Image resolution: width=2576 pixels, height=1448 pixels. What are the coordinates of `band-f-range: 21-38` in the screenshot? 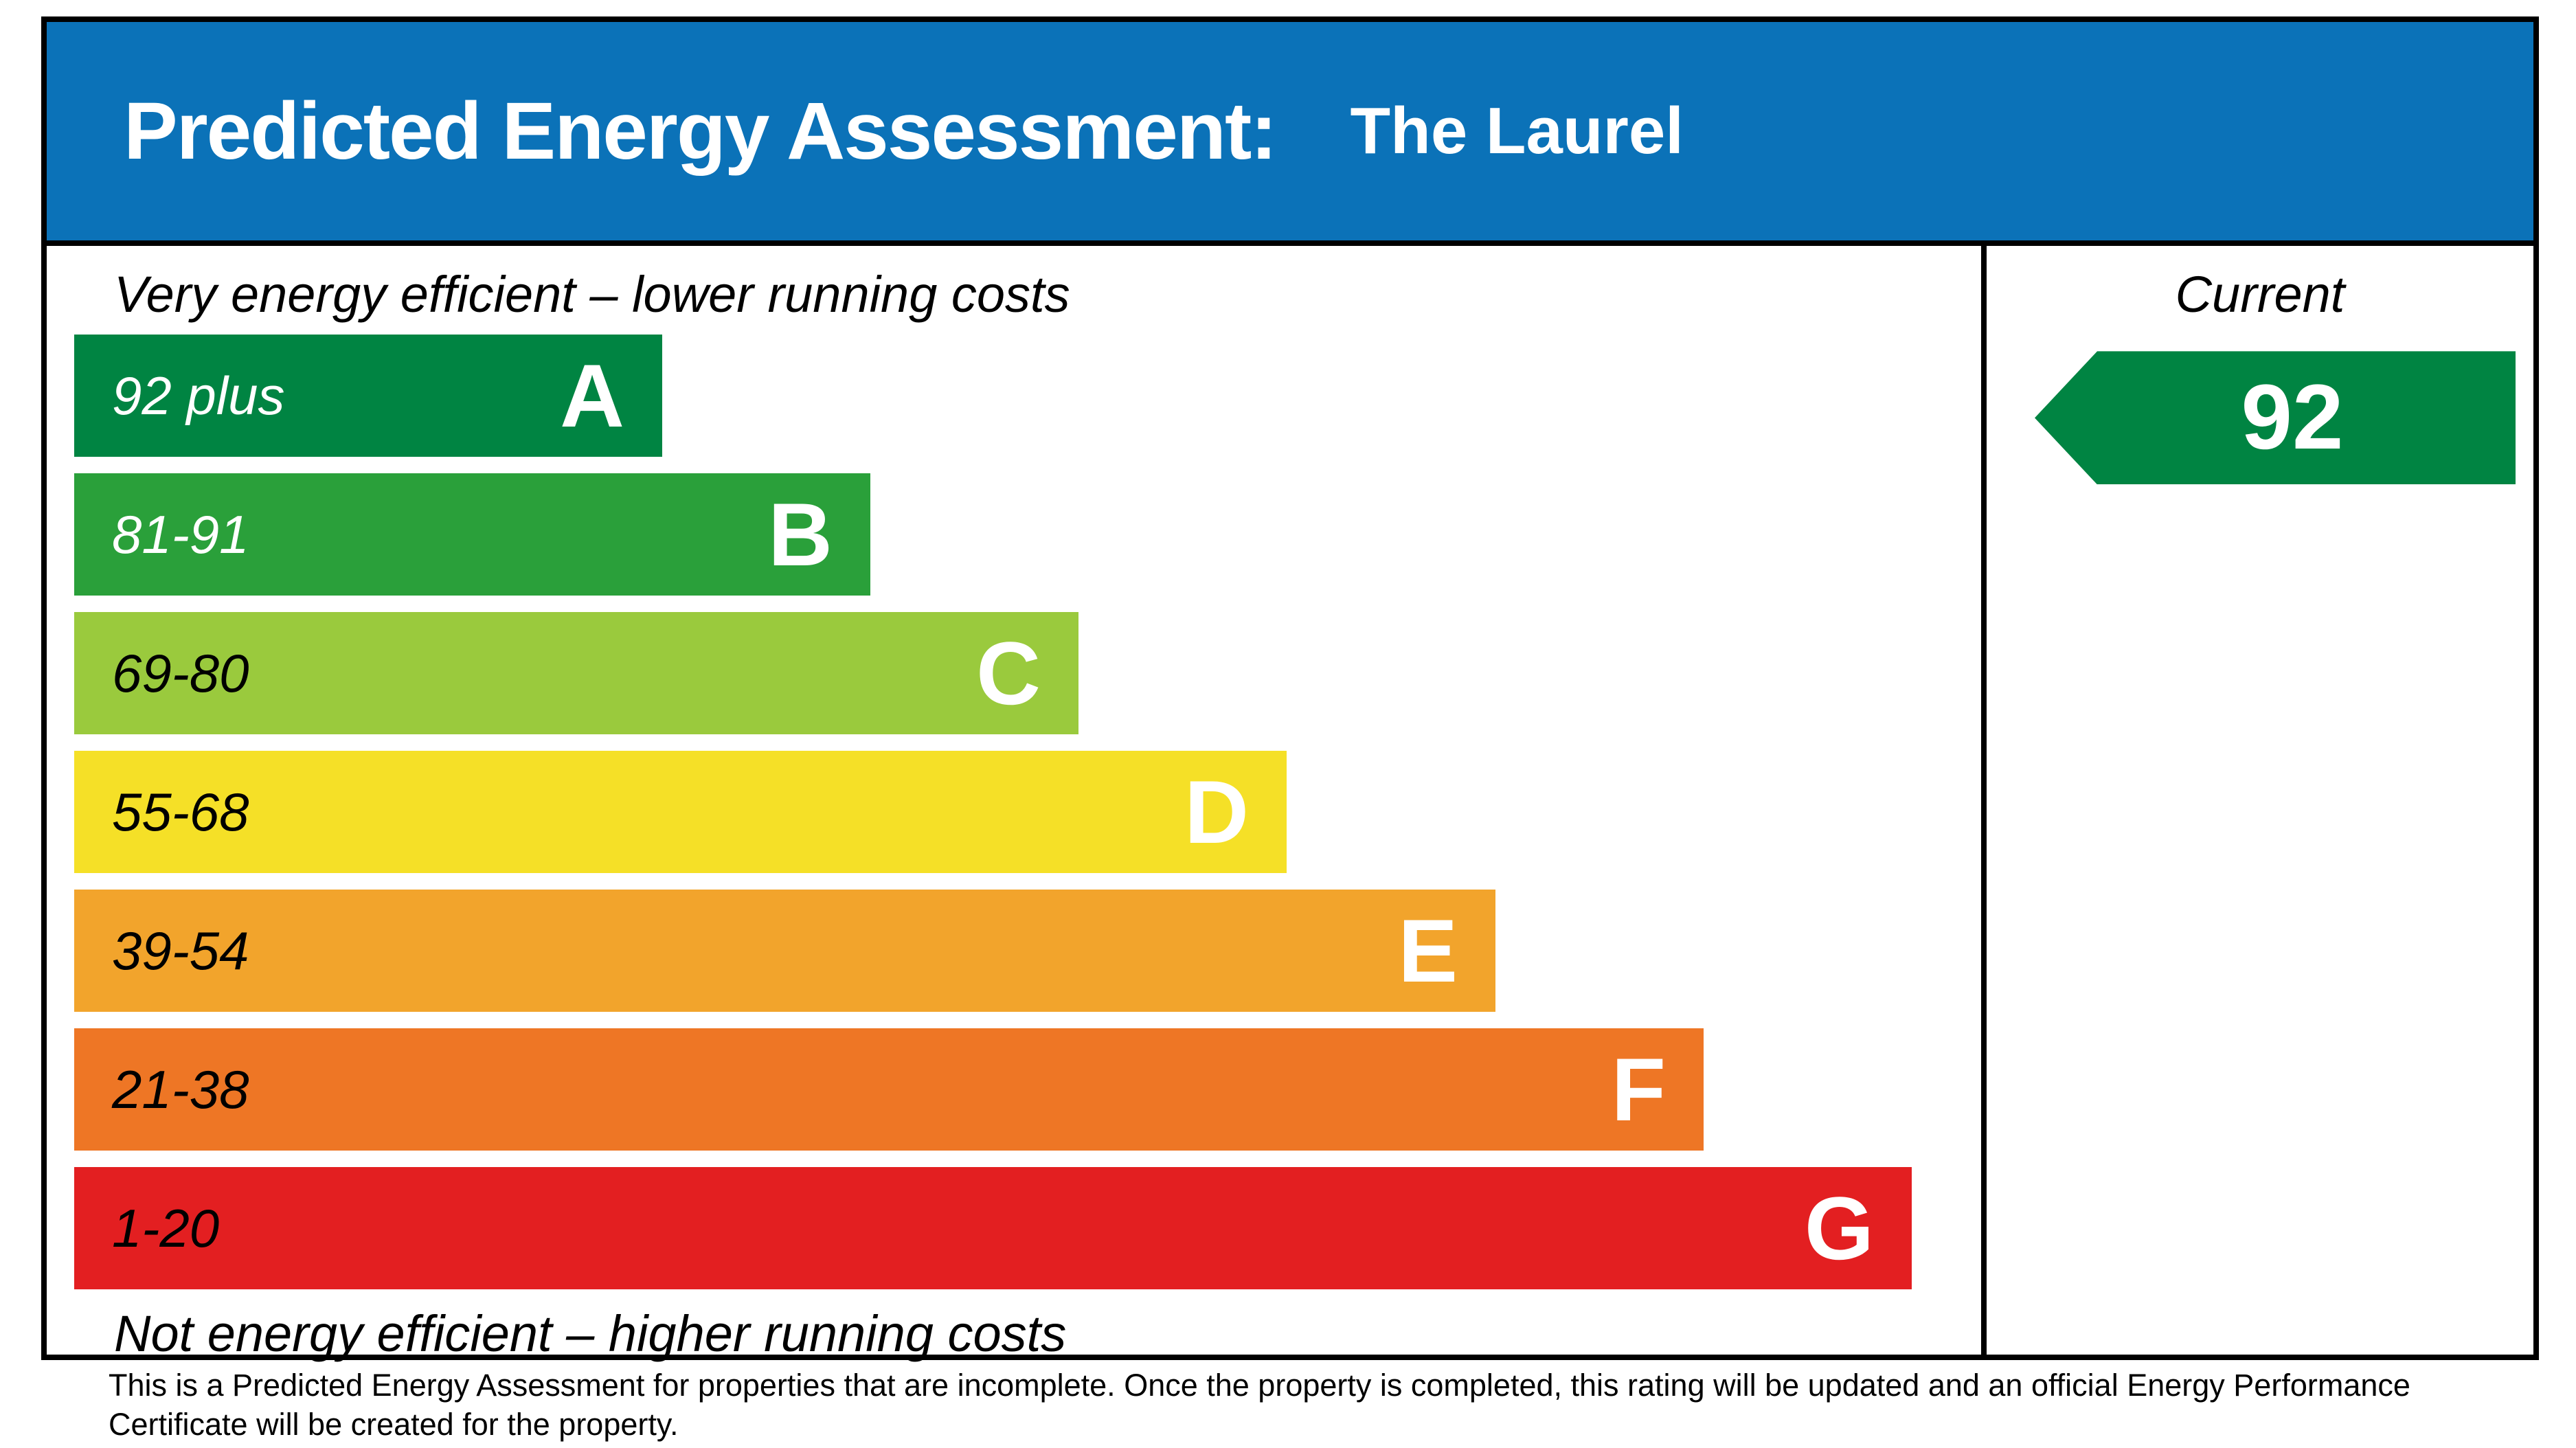 It's located at (180, 1089).